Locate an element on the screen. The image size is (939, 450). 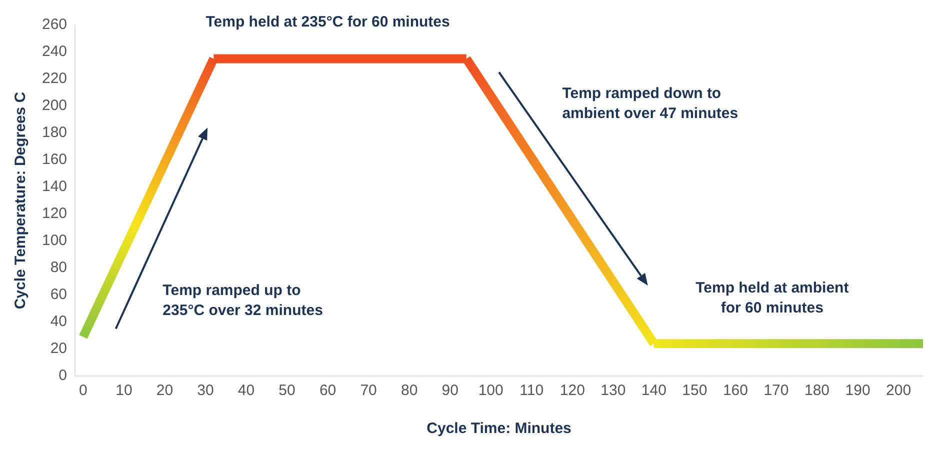
annotation: Temp ramped up to 235°C over 32 minutes is located at coordinates (242, 301).